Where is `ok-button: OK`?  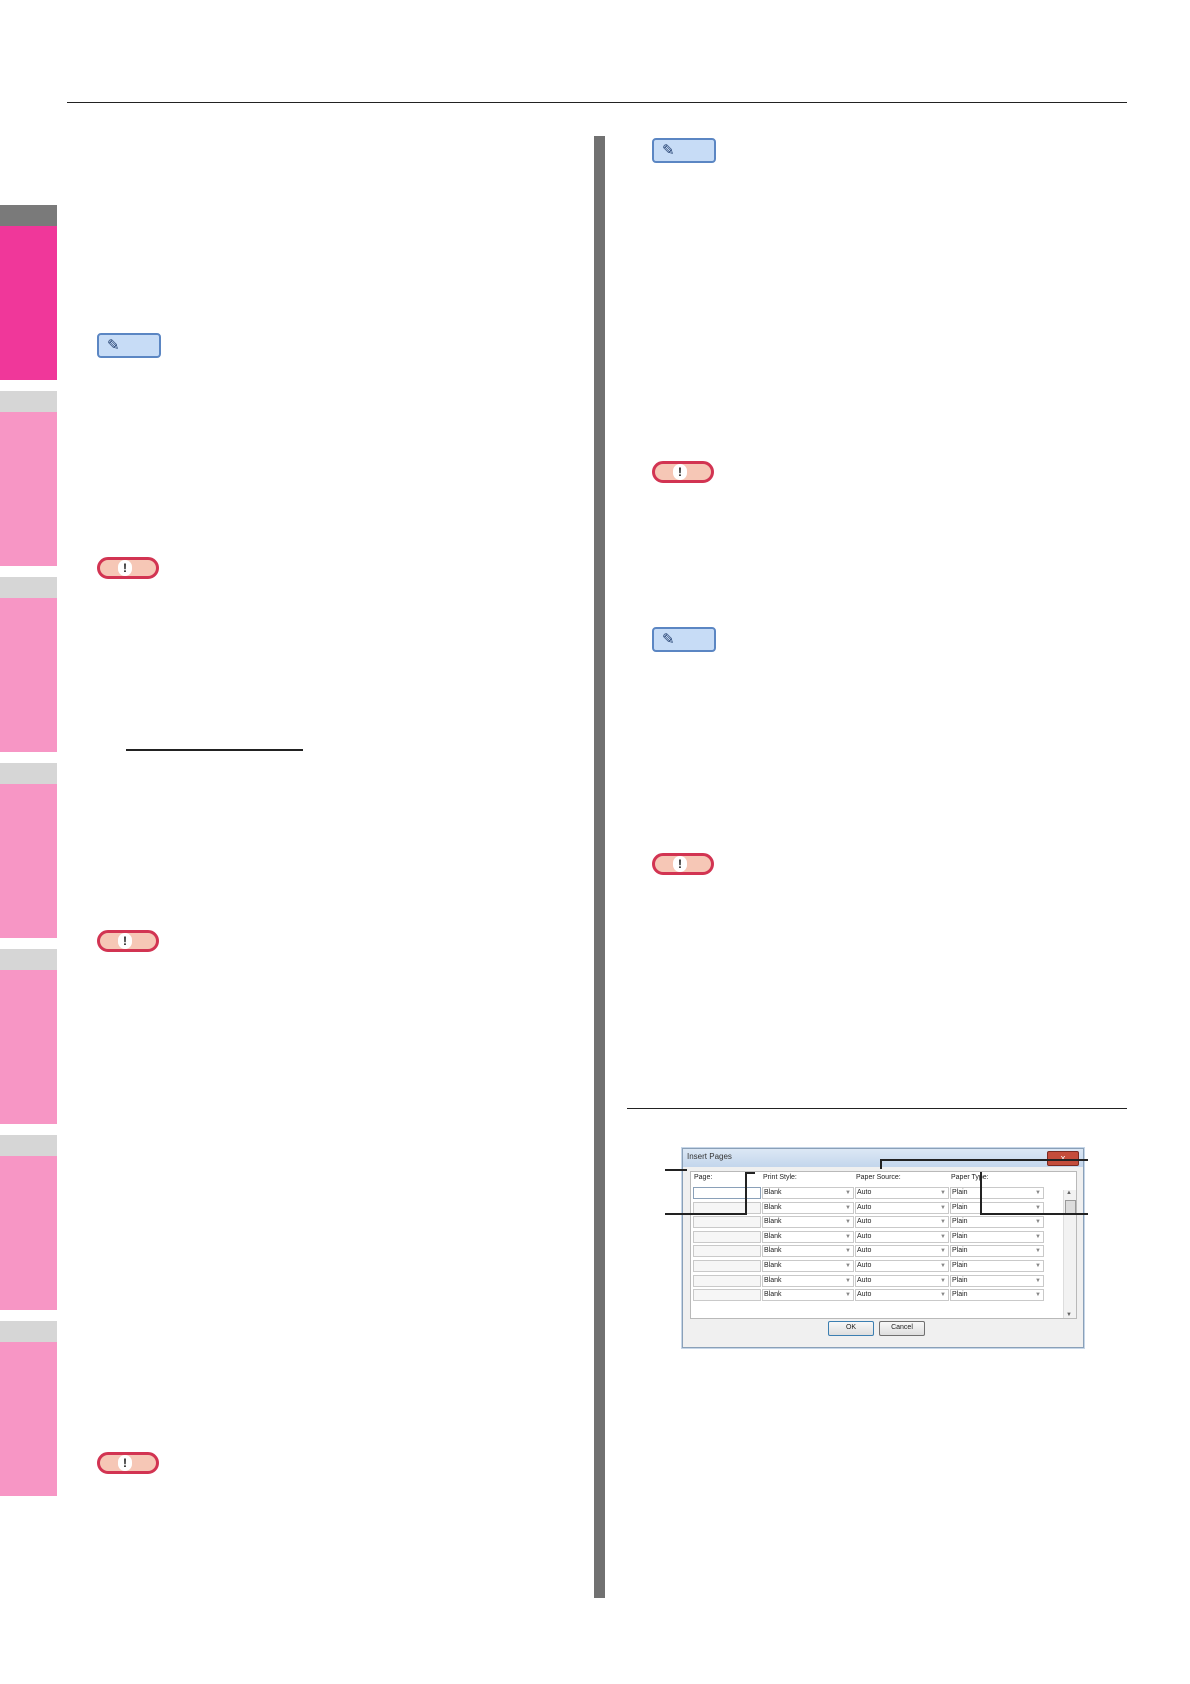 ok-button: OK is located at coordinates (851, 1328).